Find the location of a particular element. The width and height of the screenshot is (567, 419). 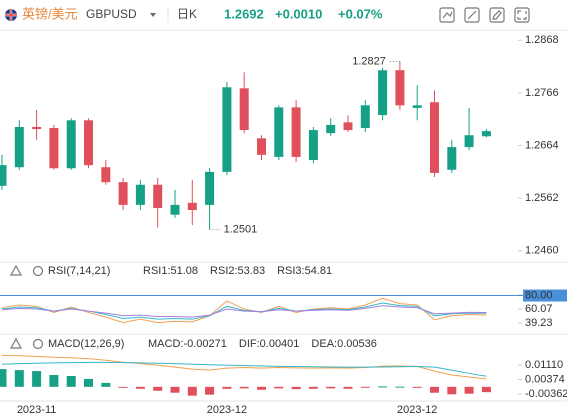

reference-label-box is located at coordinates (545, 295).